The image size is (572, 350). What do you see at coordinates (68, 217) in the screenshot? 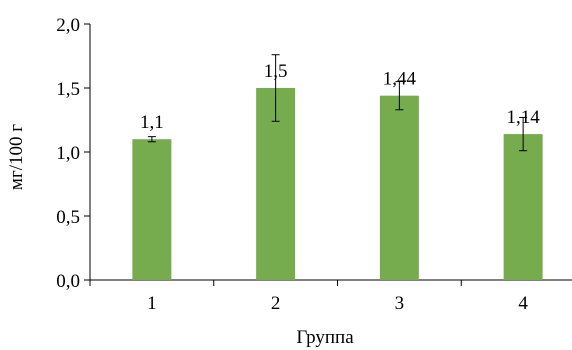
I see `y-tick-label: 0,5` at bounding box center [68, 217].